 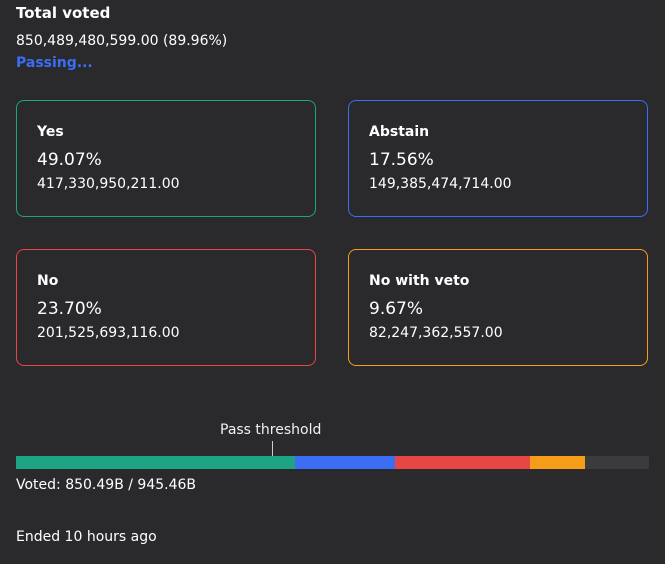 I want to click on vote-progress-bar, so click(x=332, y=462).